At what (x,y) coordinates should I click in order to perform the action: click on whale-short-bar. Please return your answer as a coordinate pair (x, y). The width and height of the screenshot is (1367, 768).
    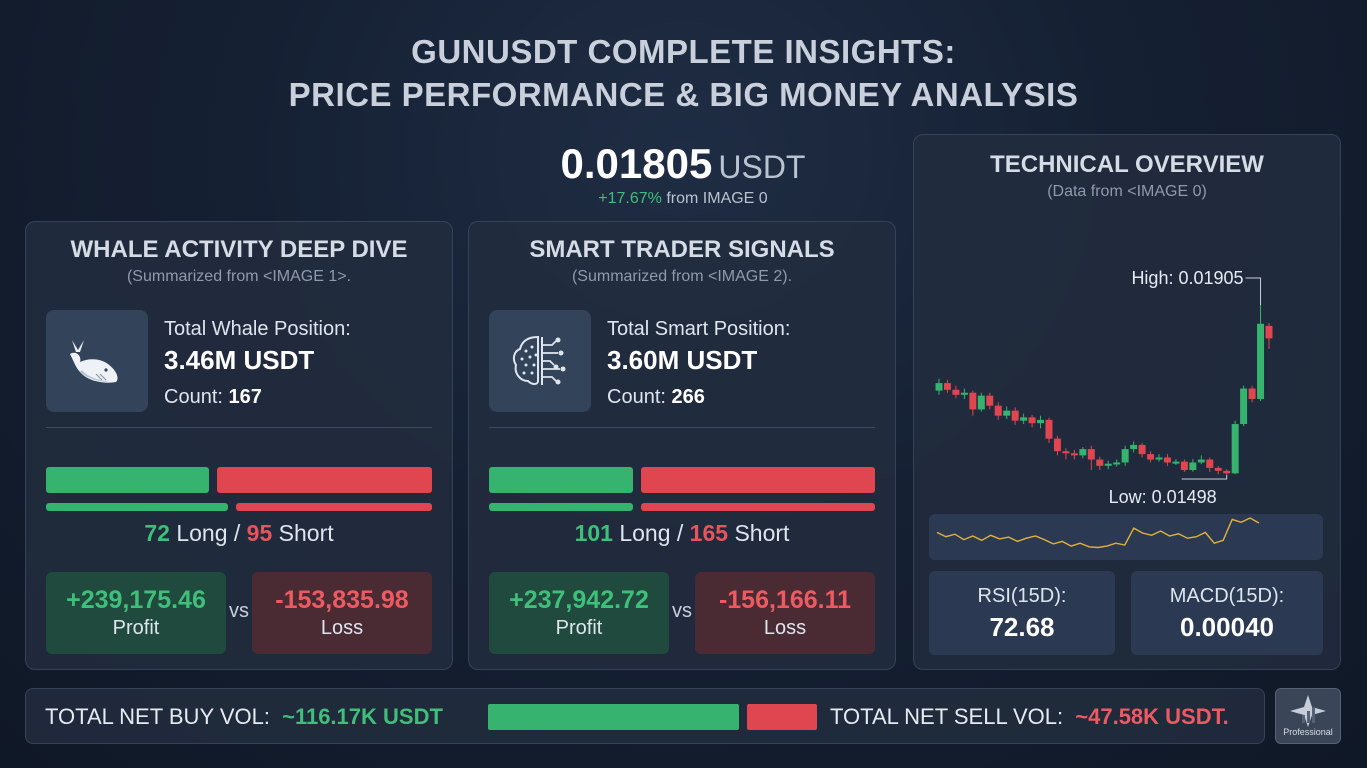
    Looking at the image, I should click on (324, 480).